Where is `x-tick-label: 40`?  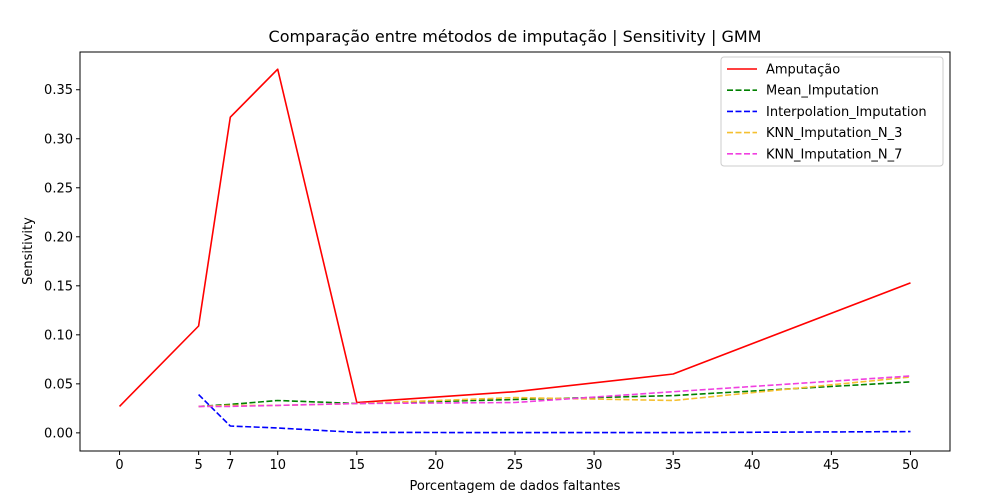
x-tick-label: 40 is located at coordinates (752, 465).